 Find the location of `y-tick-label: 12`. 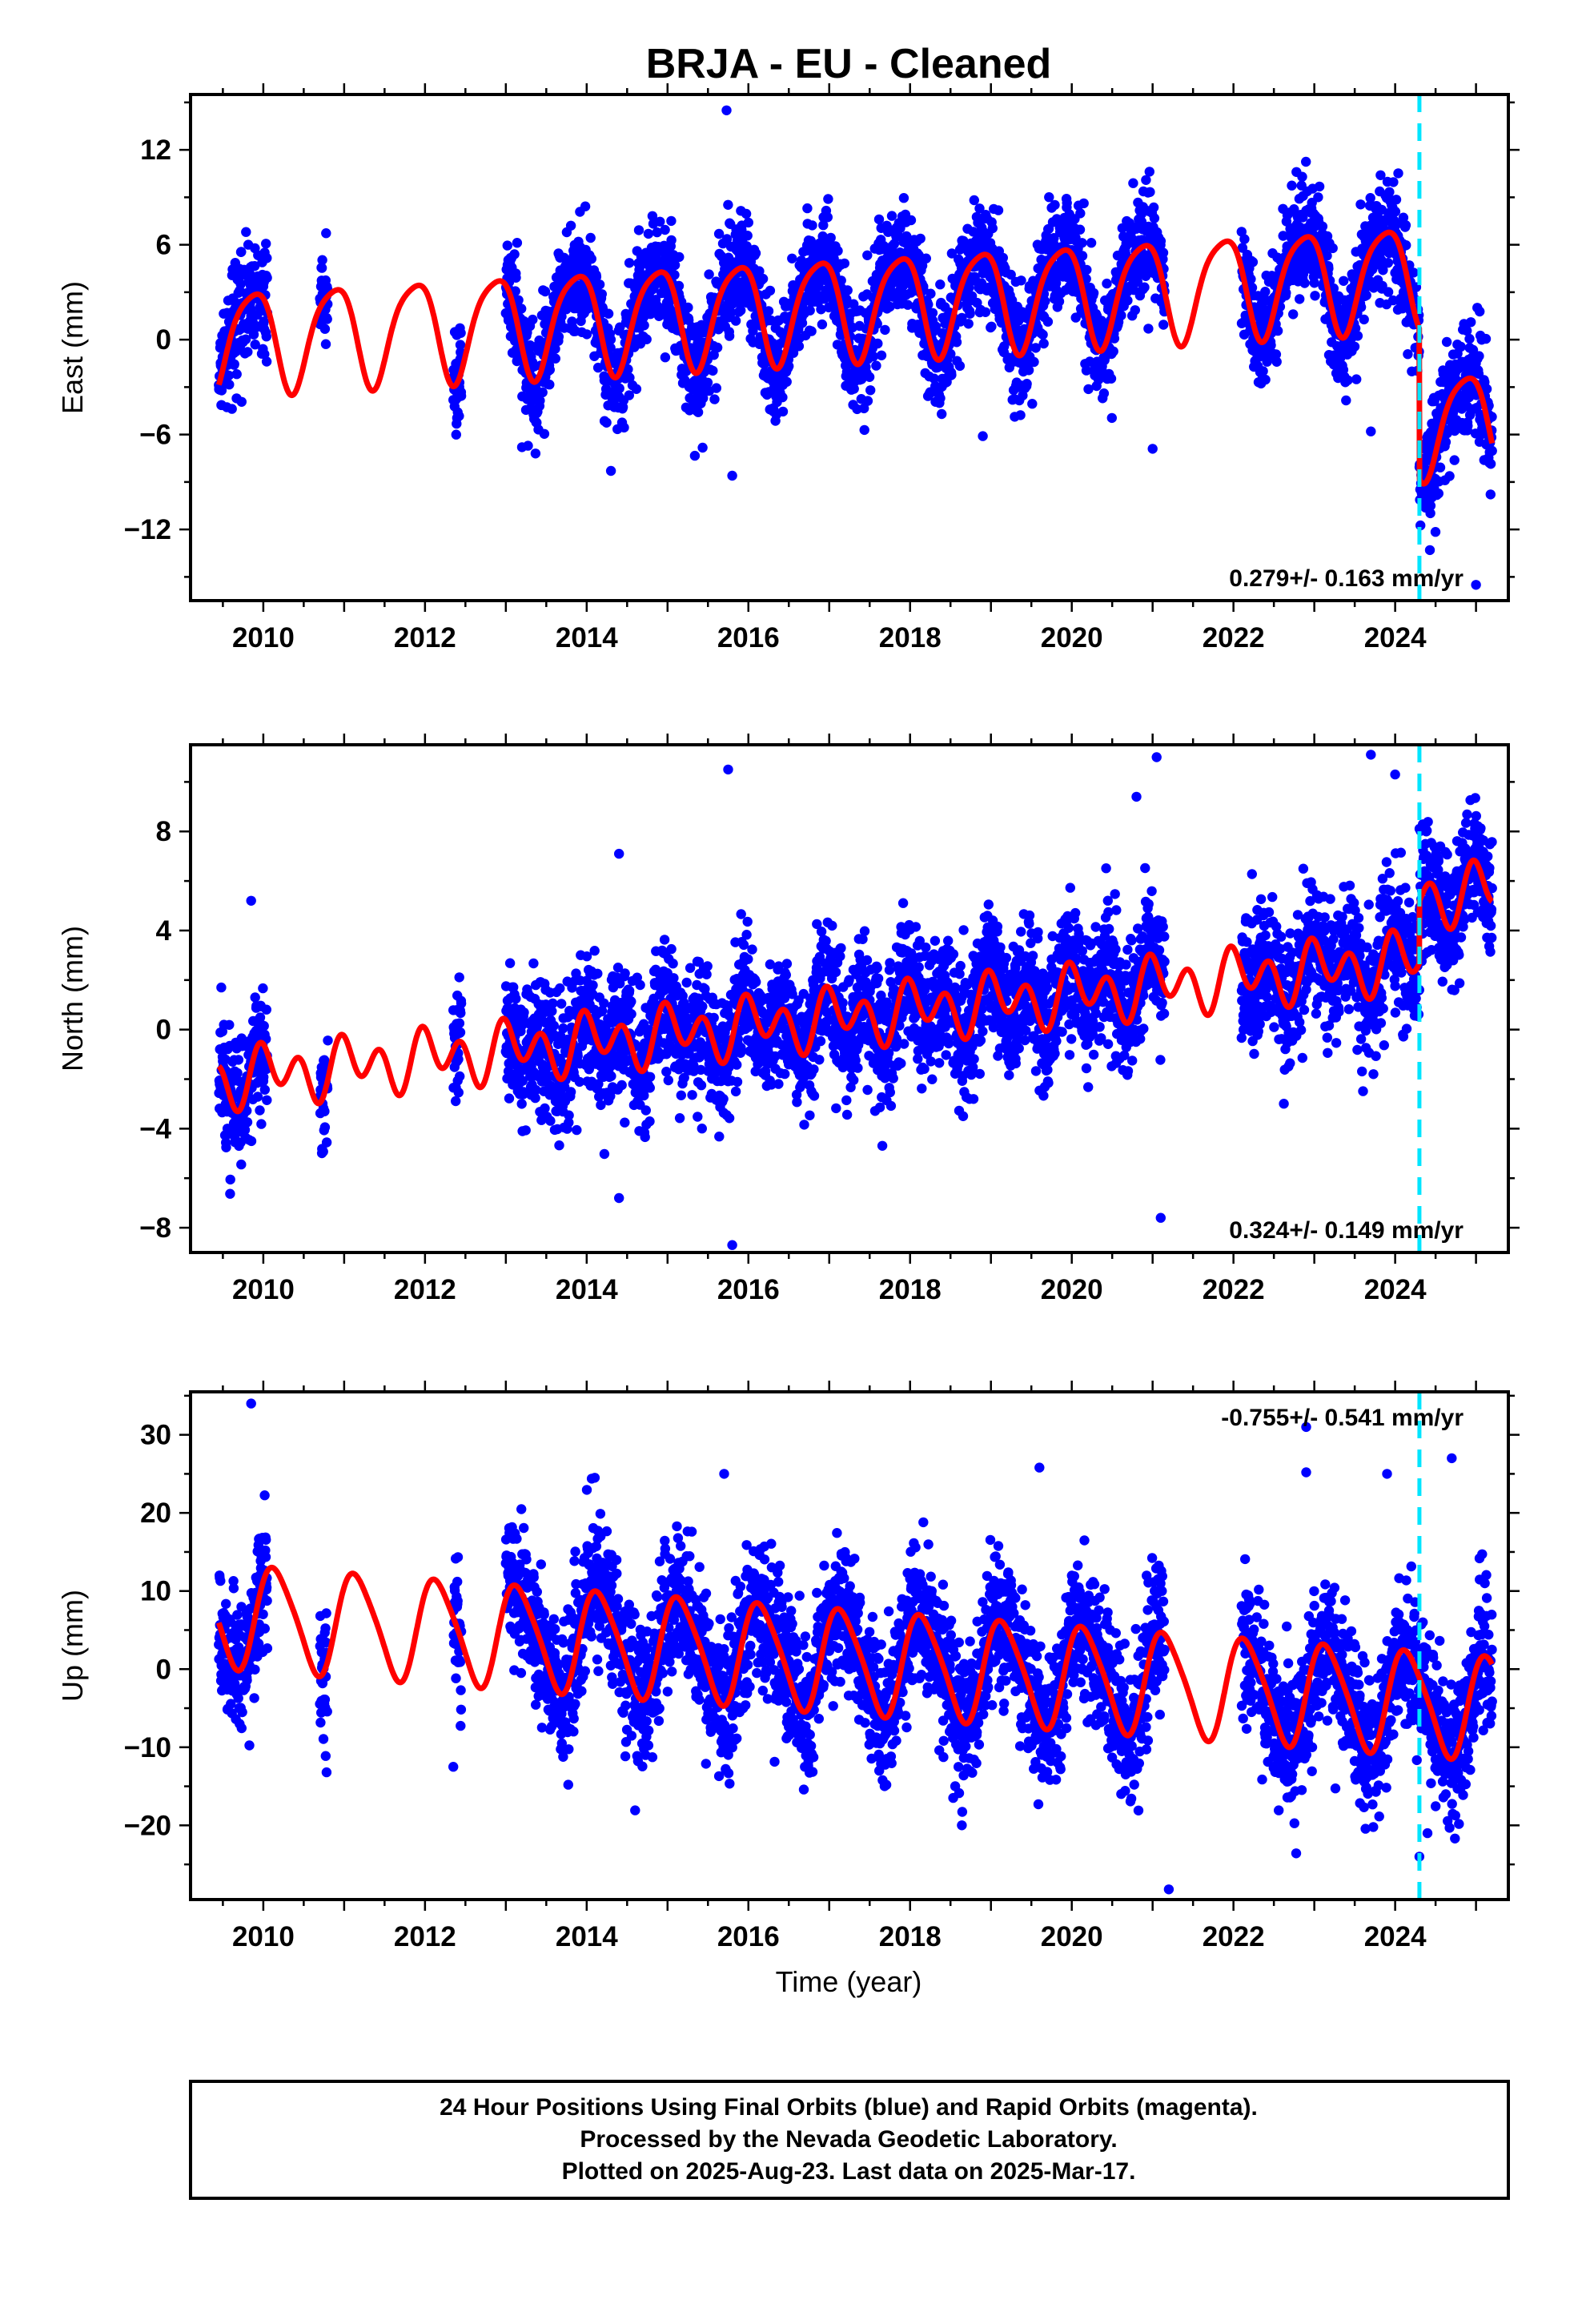

y-tick-label: 12 is located at coordinates (155, 150).